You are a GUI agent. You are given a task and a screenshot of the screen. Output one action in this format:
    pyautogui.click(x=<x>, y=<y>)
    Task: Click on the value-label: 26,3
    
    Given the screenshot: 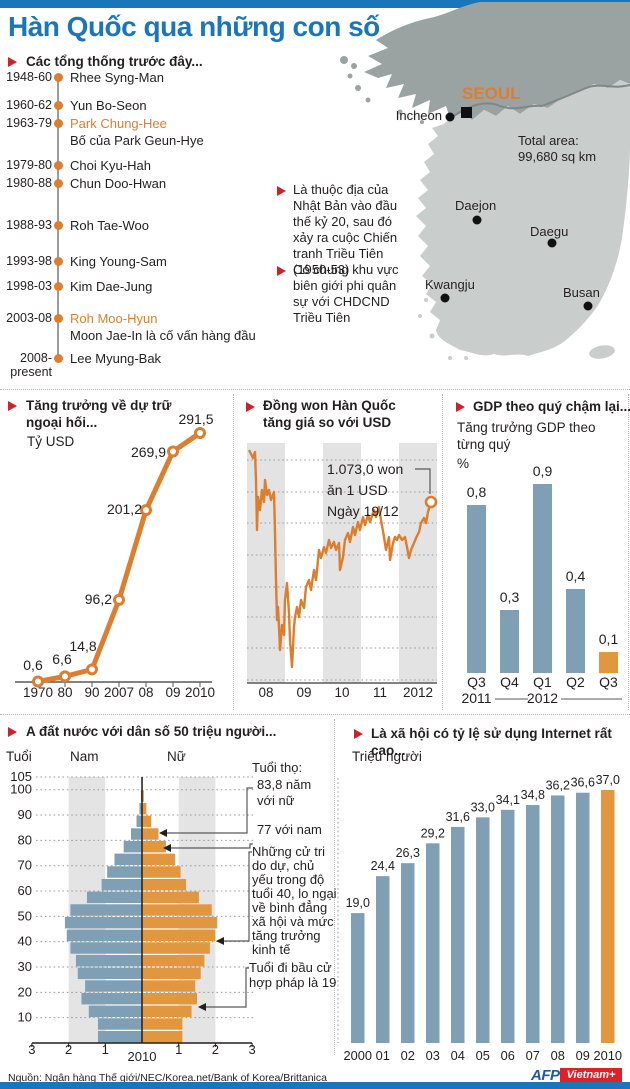 What is the action you would take?
    pyautogui.click(x=408, y=853)
    